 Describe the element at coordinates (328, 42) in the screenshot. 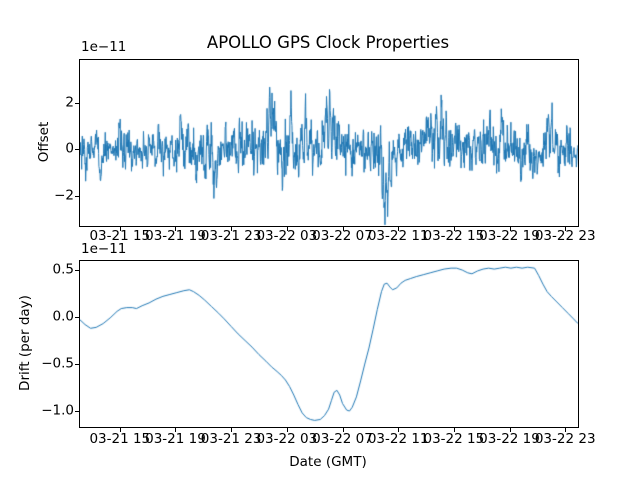

I see `chart-title: APOLLO GPS Clock Properties` at that location.